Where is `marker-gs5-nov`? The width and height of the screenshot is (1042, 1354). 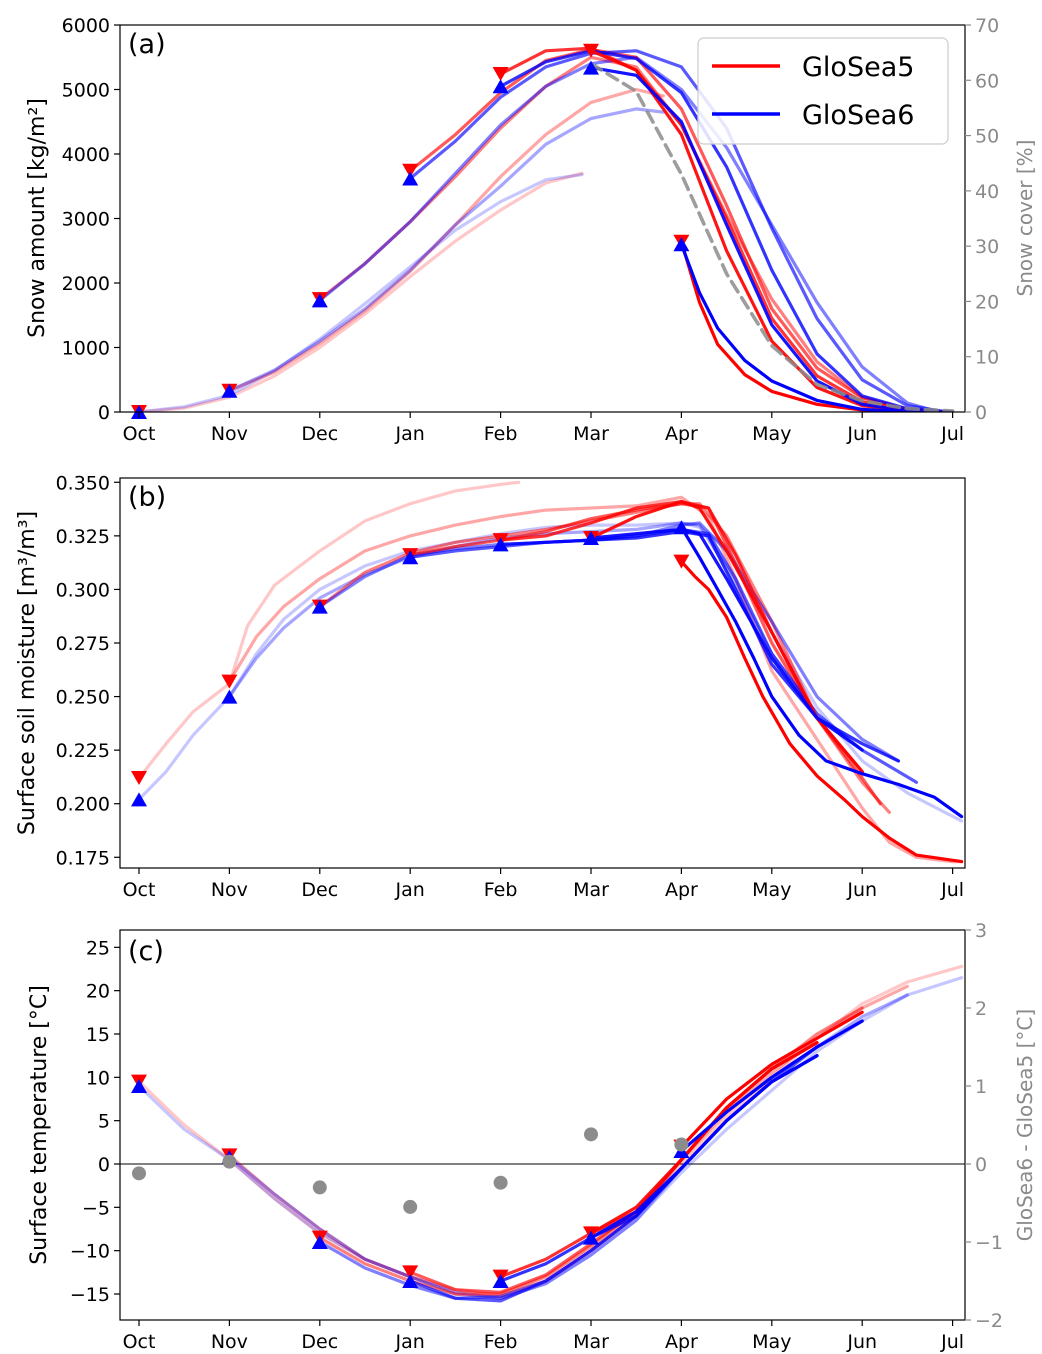 marker-gs5-nov is located at coordinates (229, 681).